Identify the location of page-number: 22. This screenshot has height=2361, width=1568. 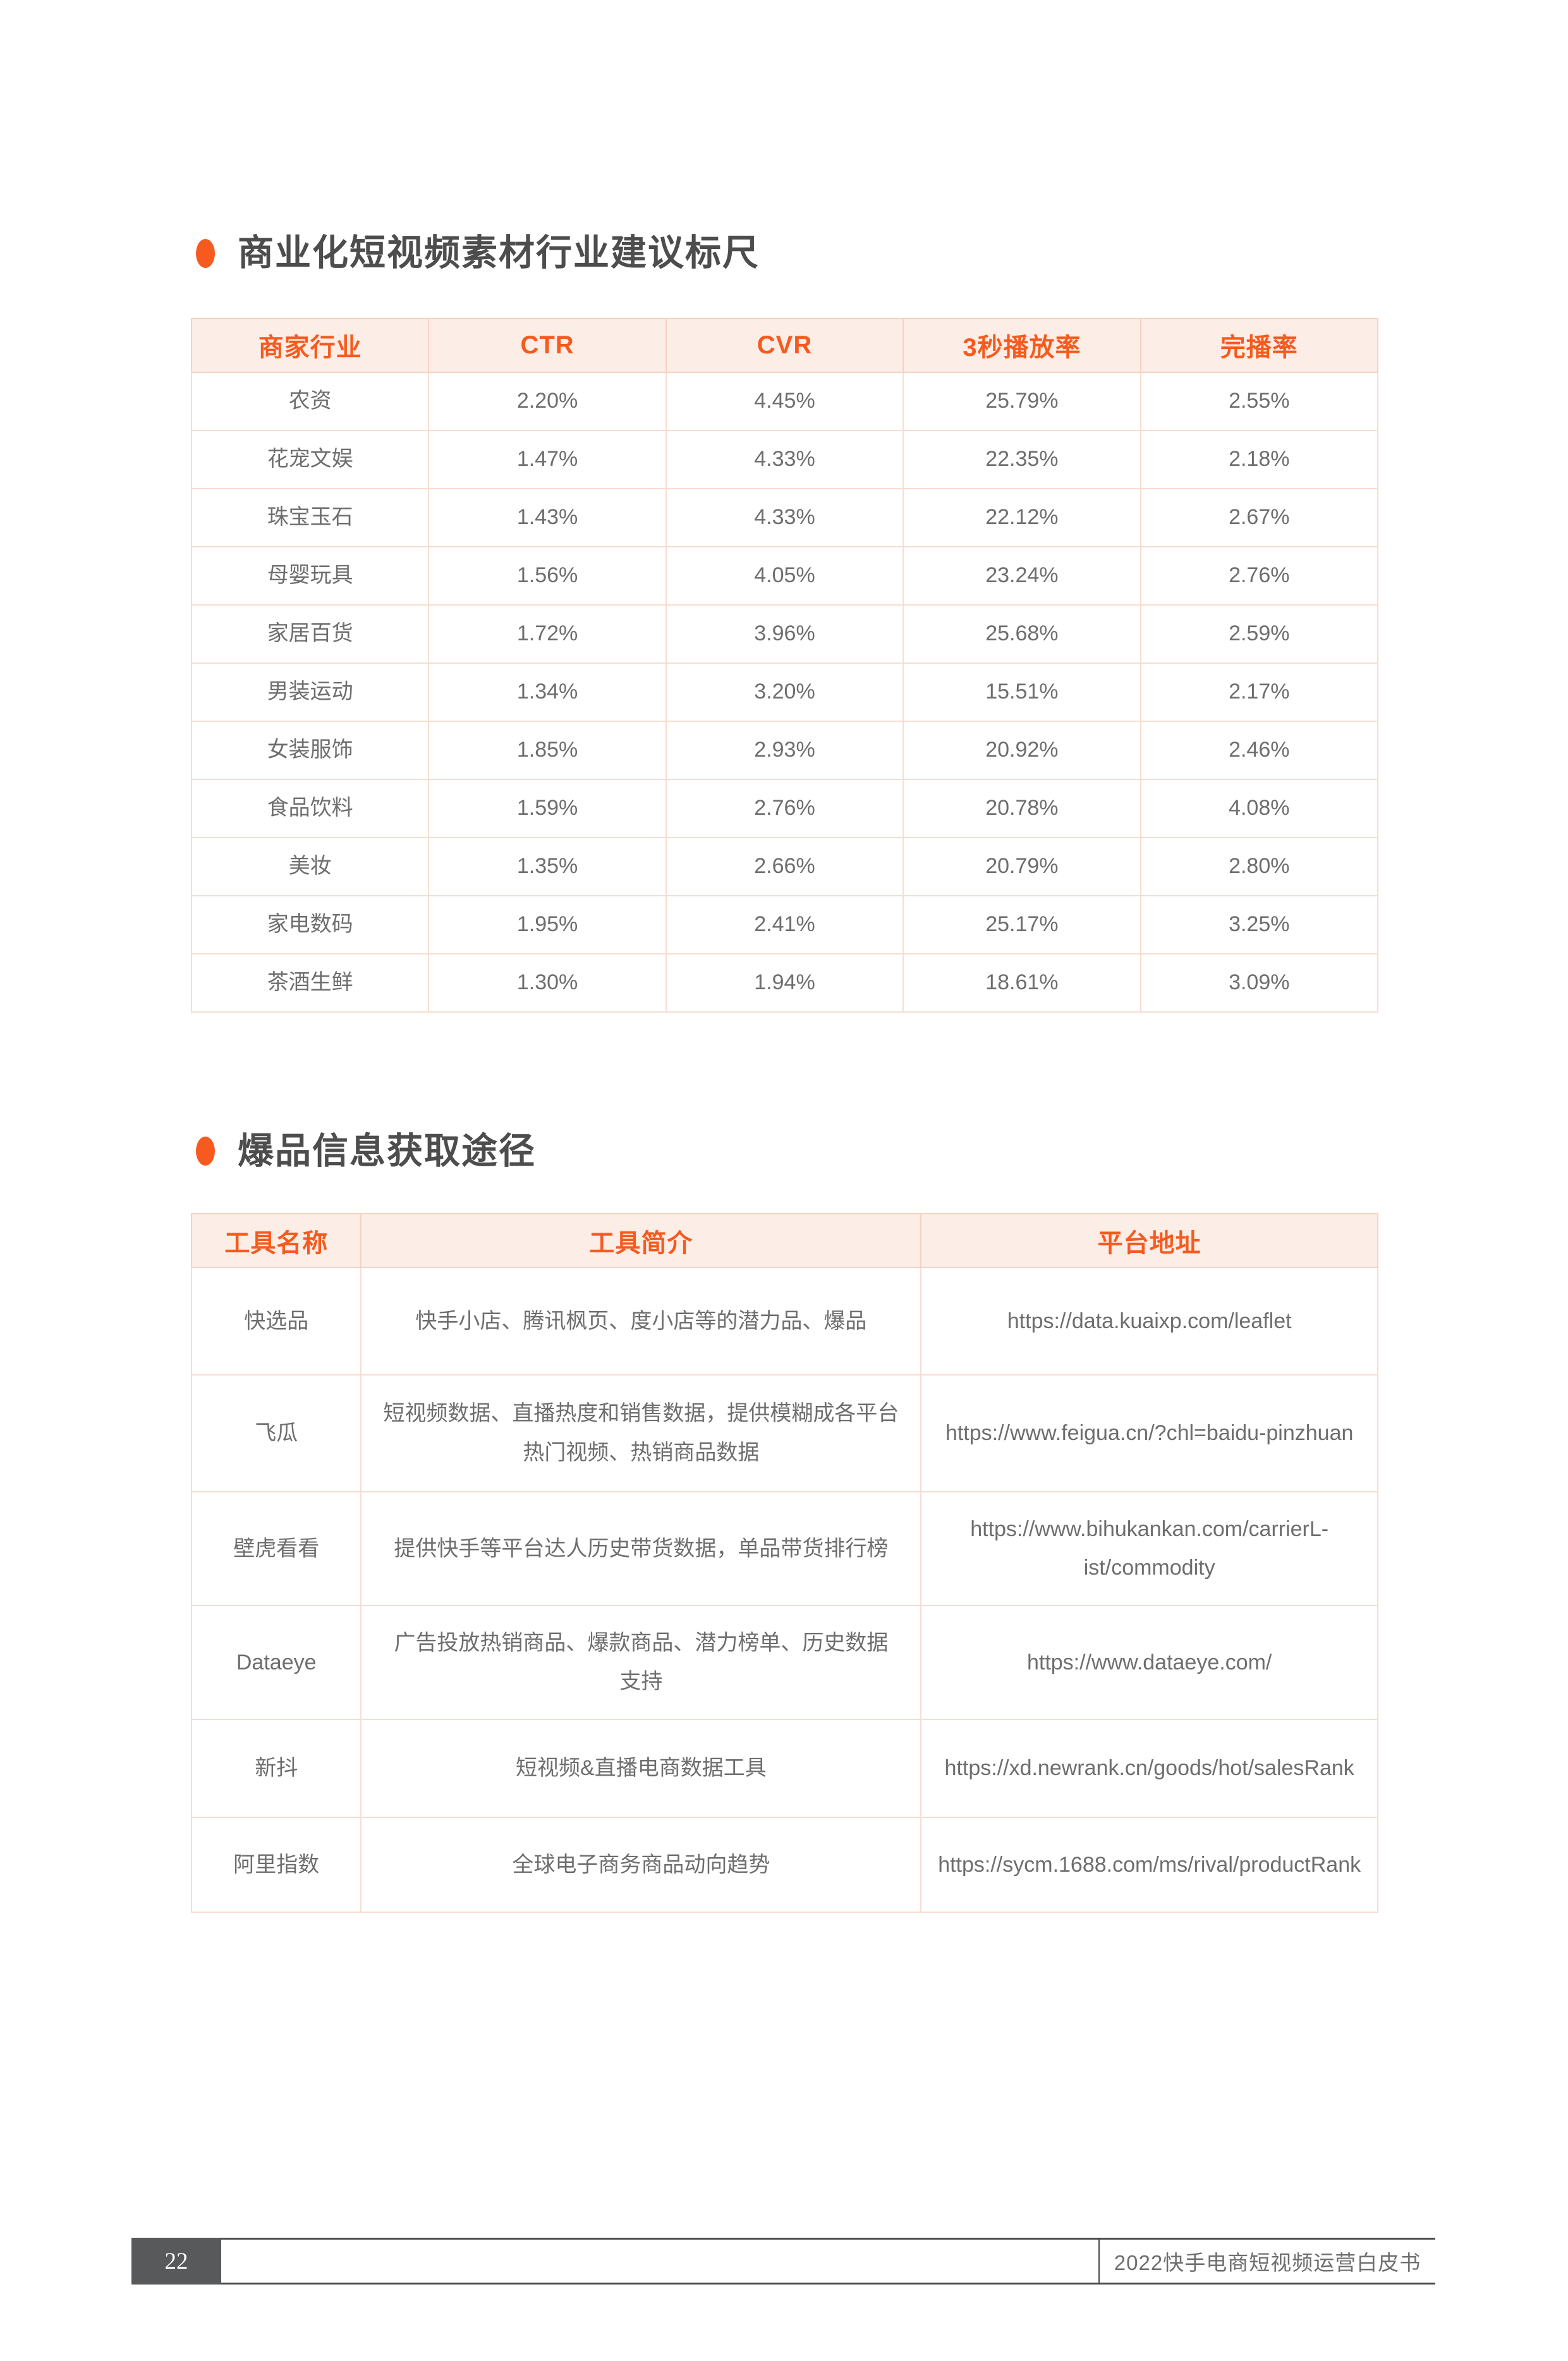
(176, 2261).